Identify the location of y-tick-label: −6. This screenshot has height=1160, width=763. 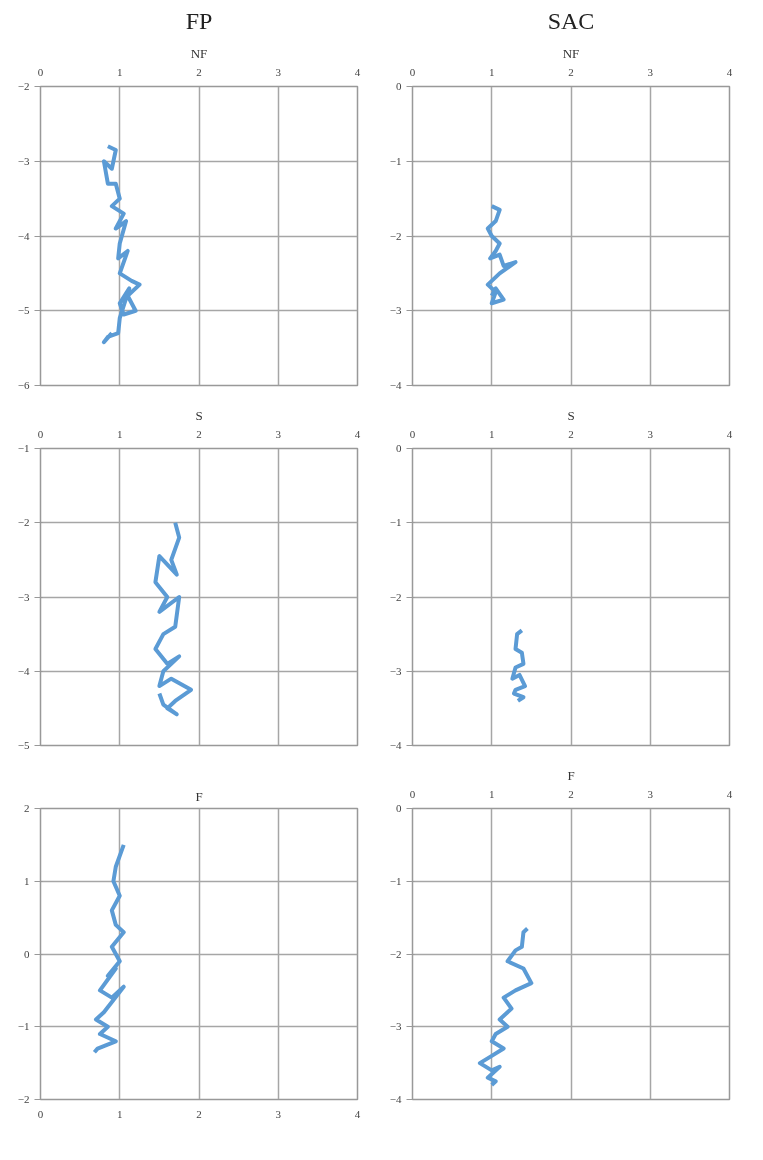
(23, 385).